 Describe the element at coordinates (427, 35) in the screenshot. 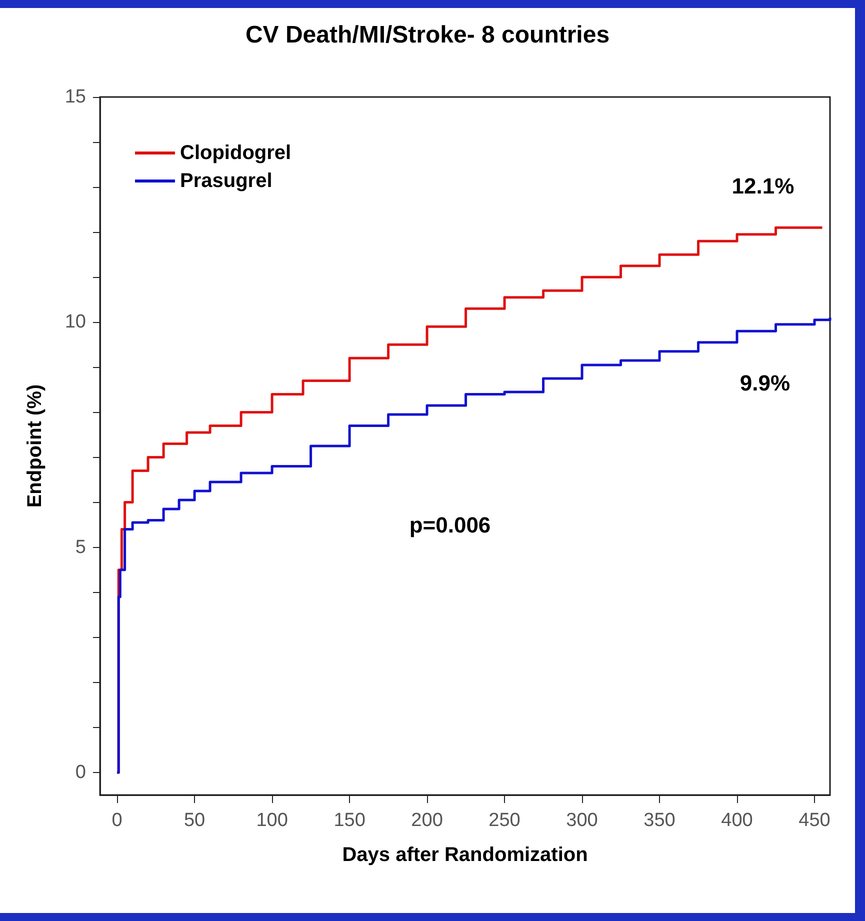

I see `chart-title: CV Death/MI/Stroke- 8 countries` at that location.